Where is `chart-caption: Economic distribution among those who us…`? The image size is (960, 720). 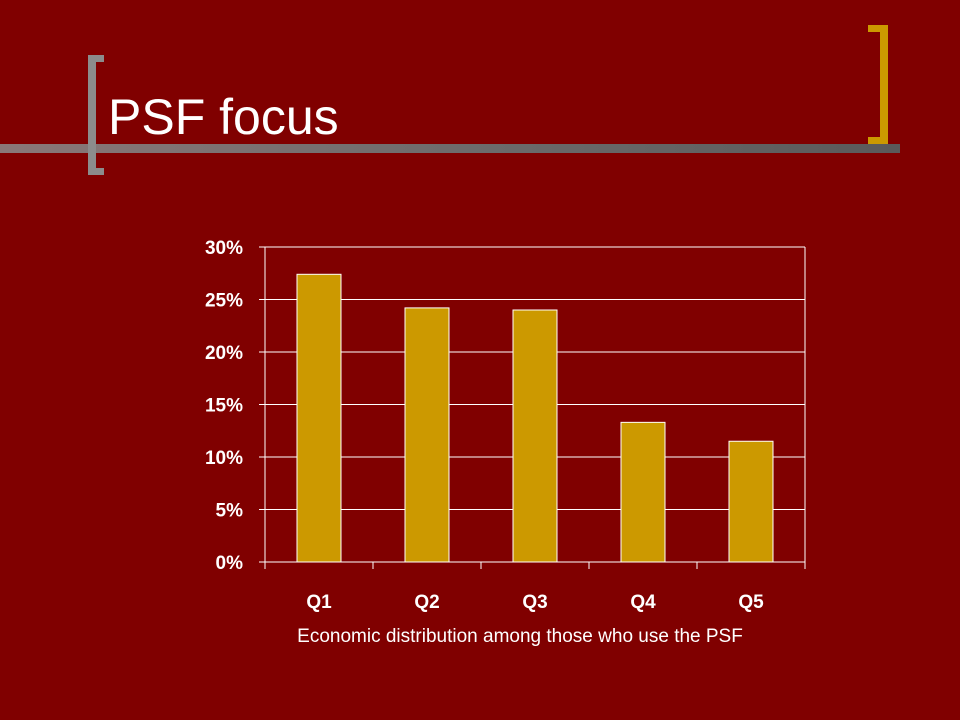 chart-caption: Economic distribution among those who us… is located at coordinates (520, 636).